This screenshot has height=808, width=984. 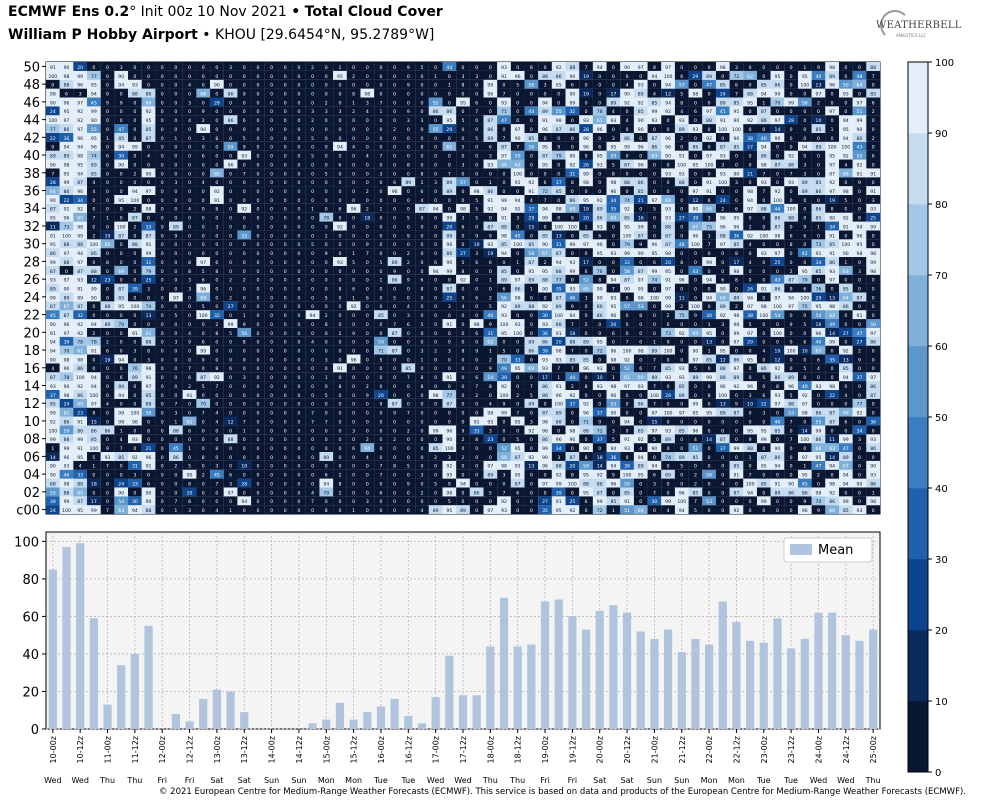 I want to click on heat-cell-value: 3, so click(x=175, y=343).